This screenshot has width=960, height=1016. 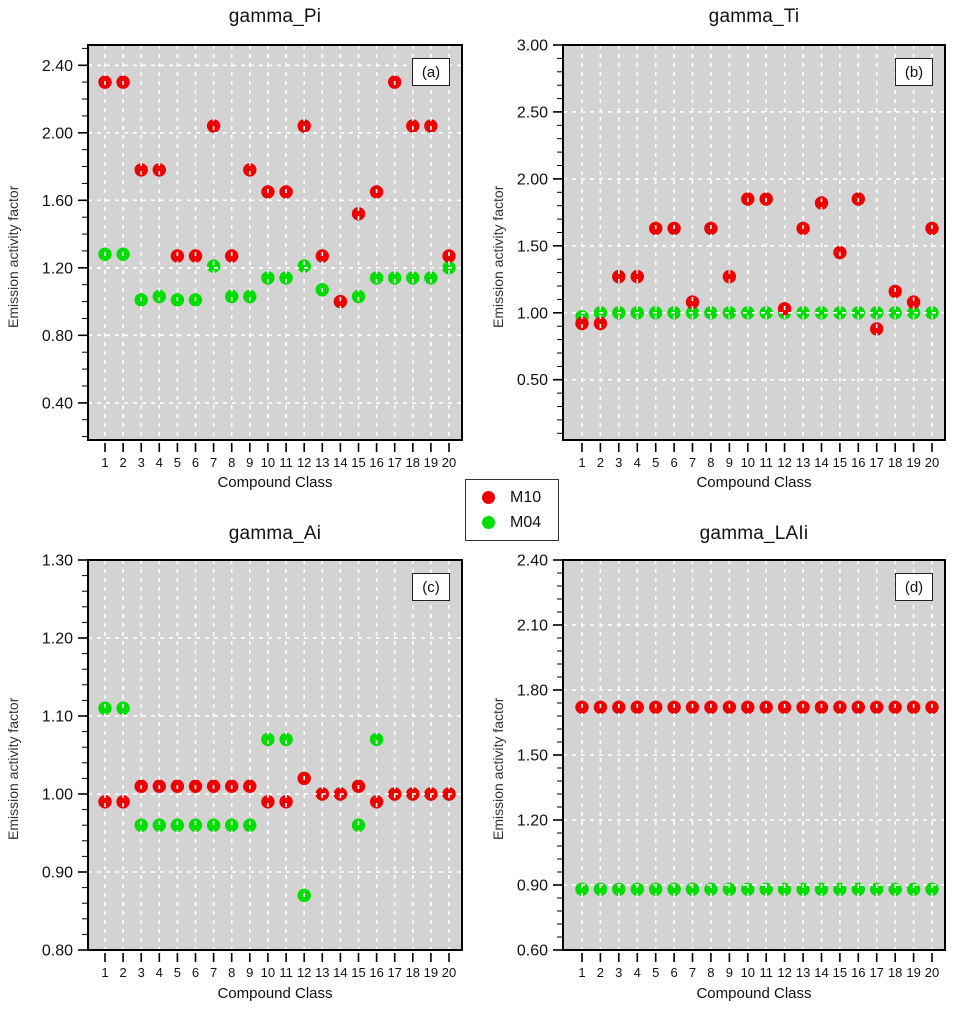 I want to click on y-tick-label: 3.00, so click(x=532, y=46).